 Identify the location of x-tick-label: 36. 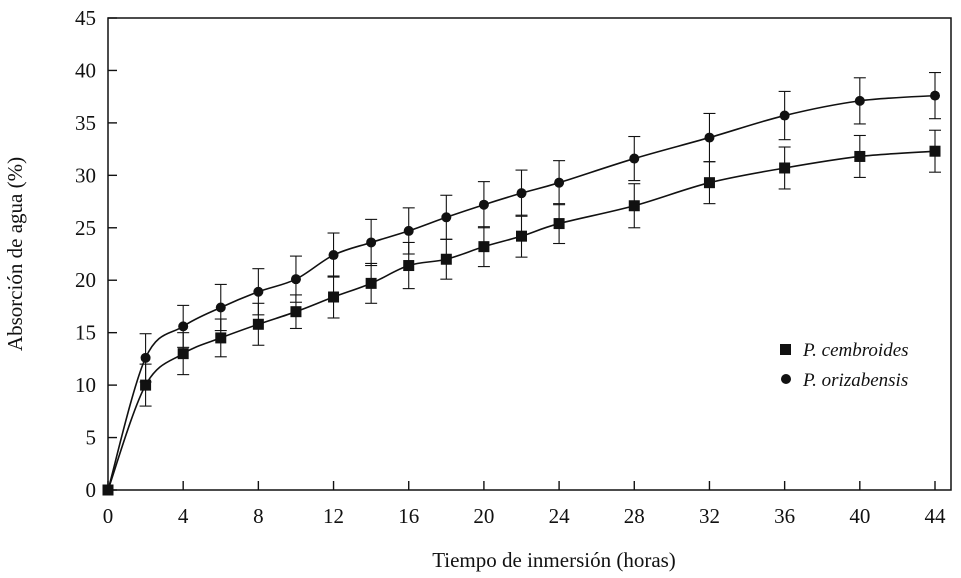
(784, 516).